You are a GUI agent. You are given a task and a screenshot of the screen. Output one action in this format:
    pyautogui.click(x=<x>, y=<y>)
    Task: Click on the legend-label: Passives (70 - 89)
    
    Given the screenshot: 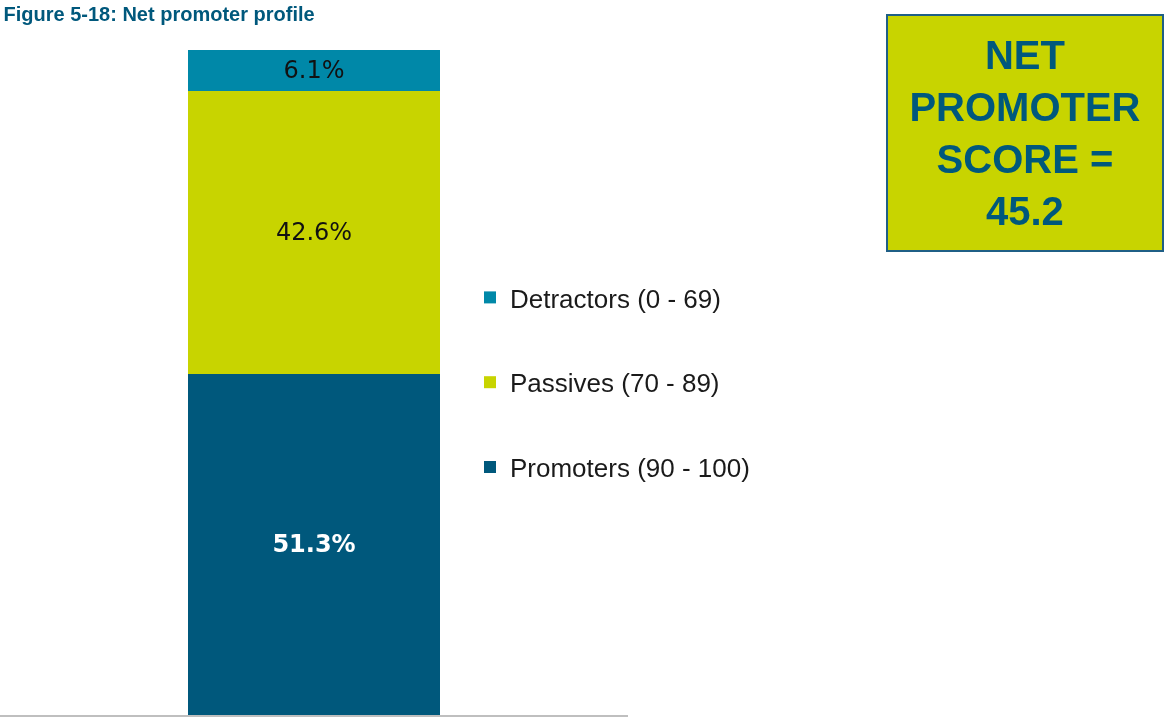 What is the action you would take?
    pyautogui.click(x=615, y=383)
    